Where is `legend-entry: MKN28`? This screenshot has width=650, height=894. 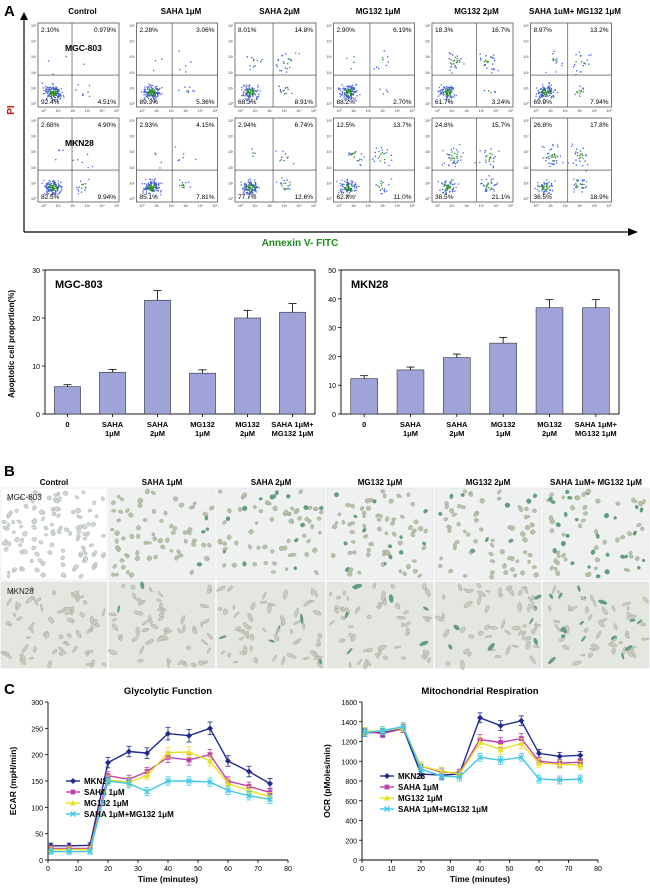 legend-entry: MKN28 is located at coordinates (403, 776).